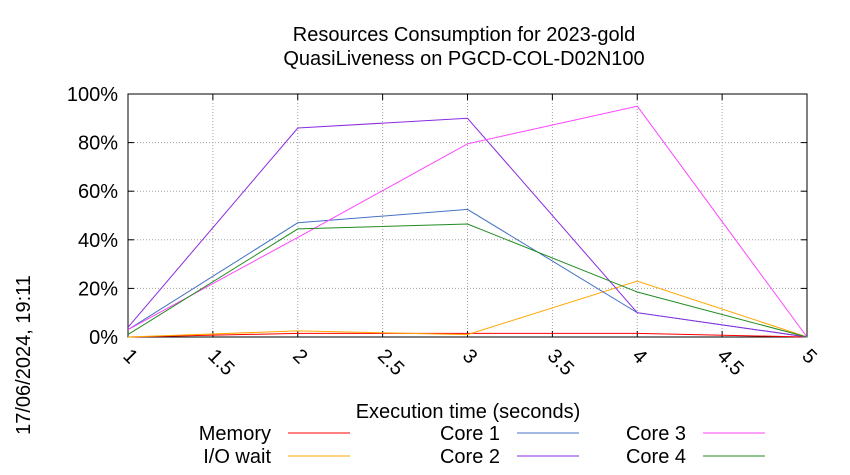 Image resolution: width=850 pixels, height=475 pixels. Describe the element at coordinates (560, 362) in the screenshot. I see `x-tick-label: 3.5` at that location.